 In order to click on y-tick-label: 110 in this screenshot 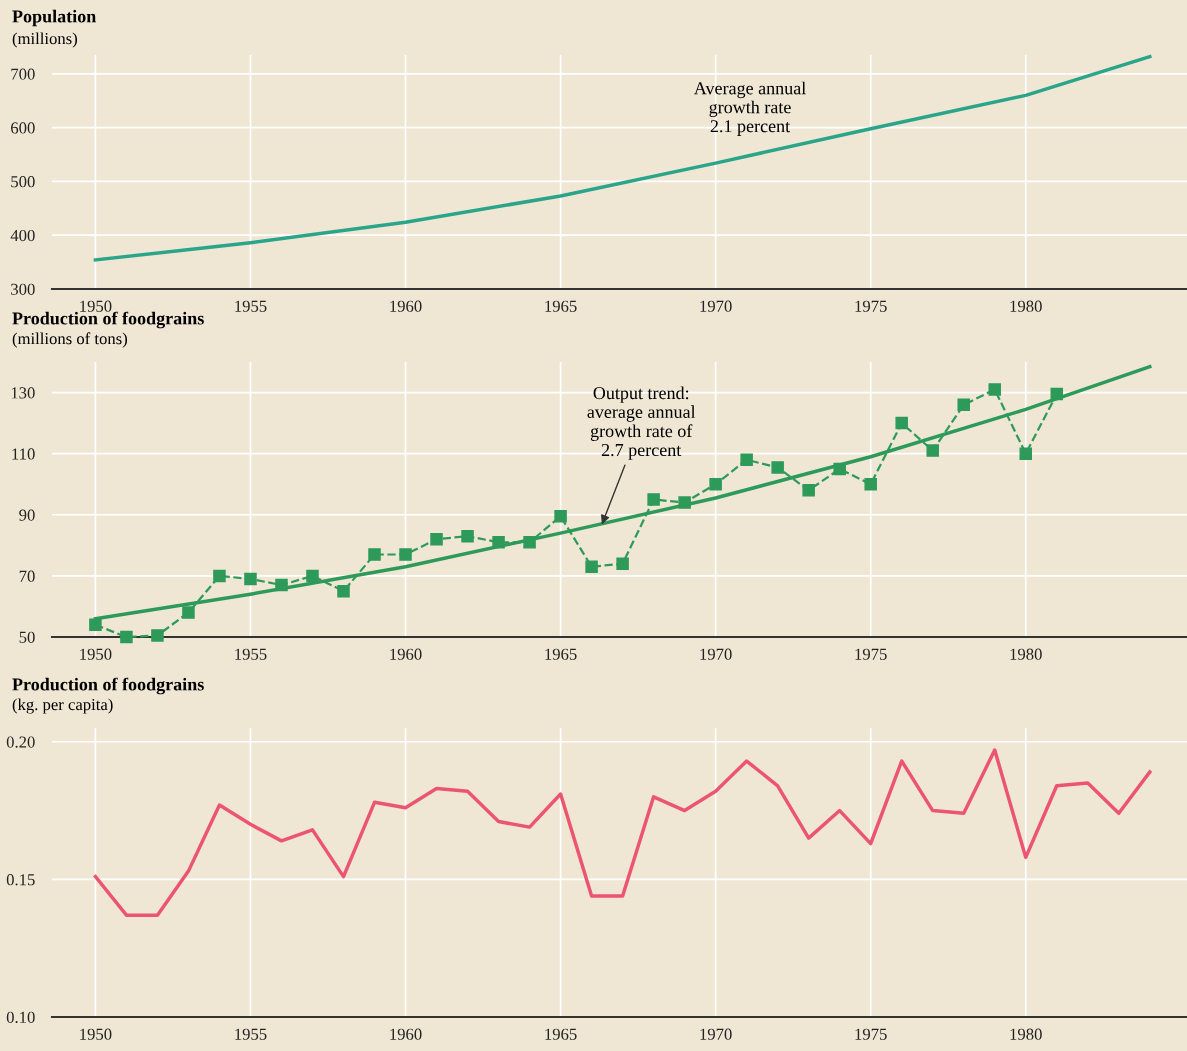, I will do `click(23, 454)`.